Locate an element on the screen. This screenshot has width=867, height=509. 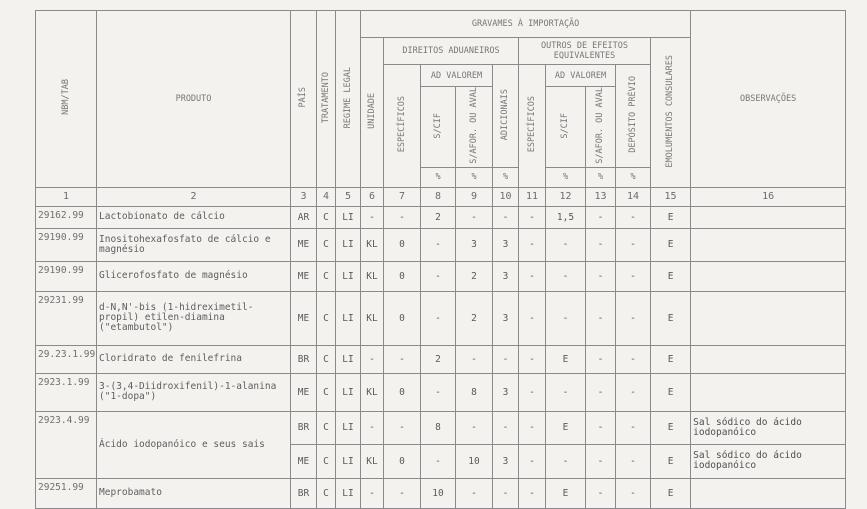
header-tratamento: TRATAMENTO is located at coordinates (326, 99).